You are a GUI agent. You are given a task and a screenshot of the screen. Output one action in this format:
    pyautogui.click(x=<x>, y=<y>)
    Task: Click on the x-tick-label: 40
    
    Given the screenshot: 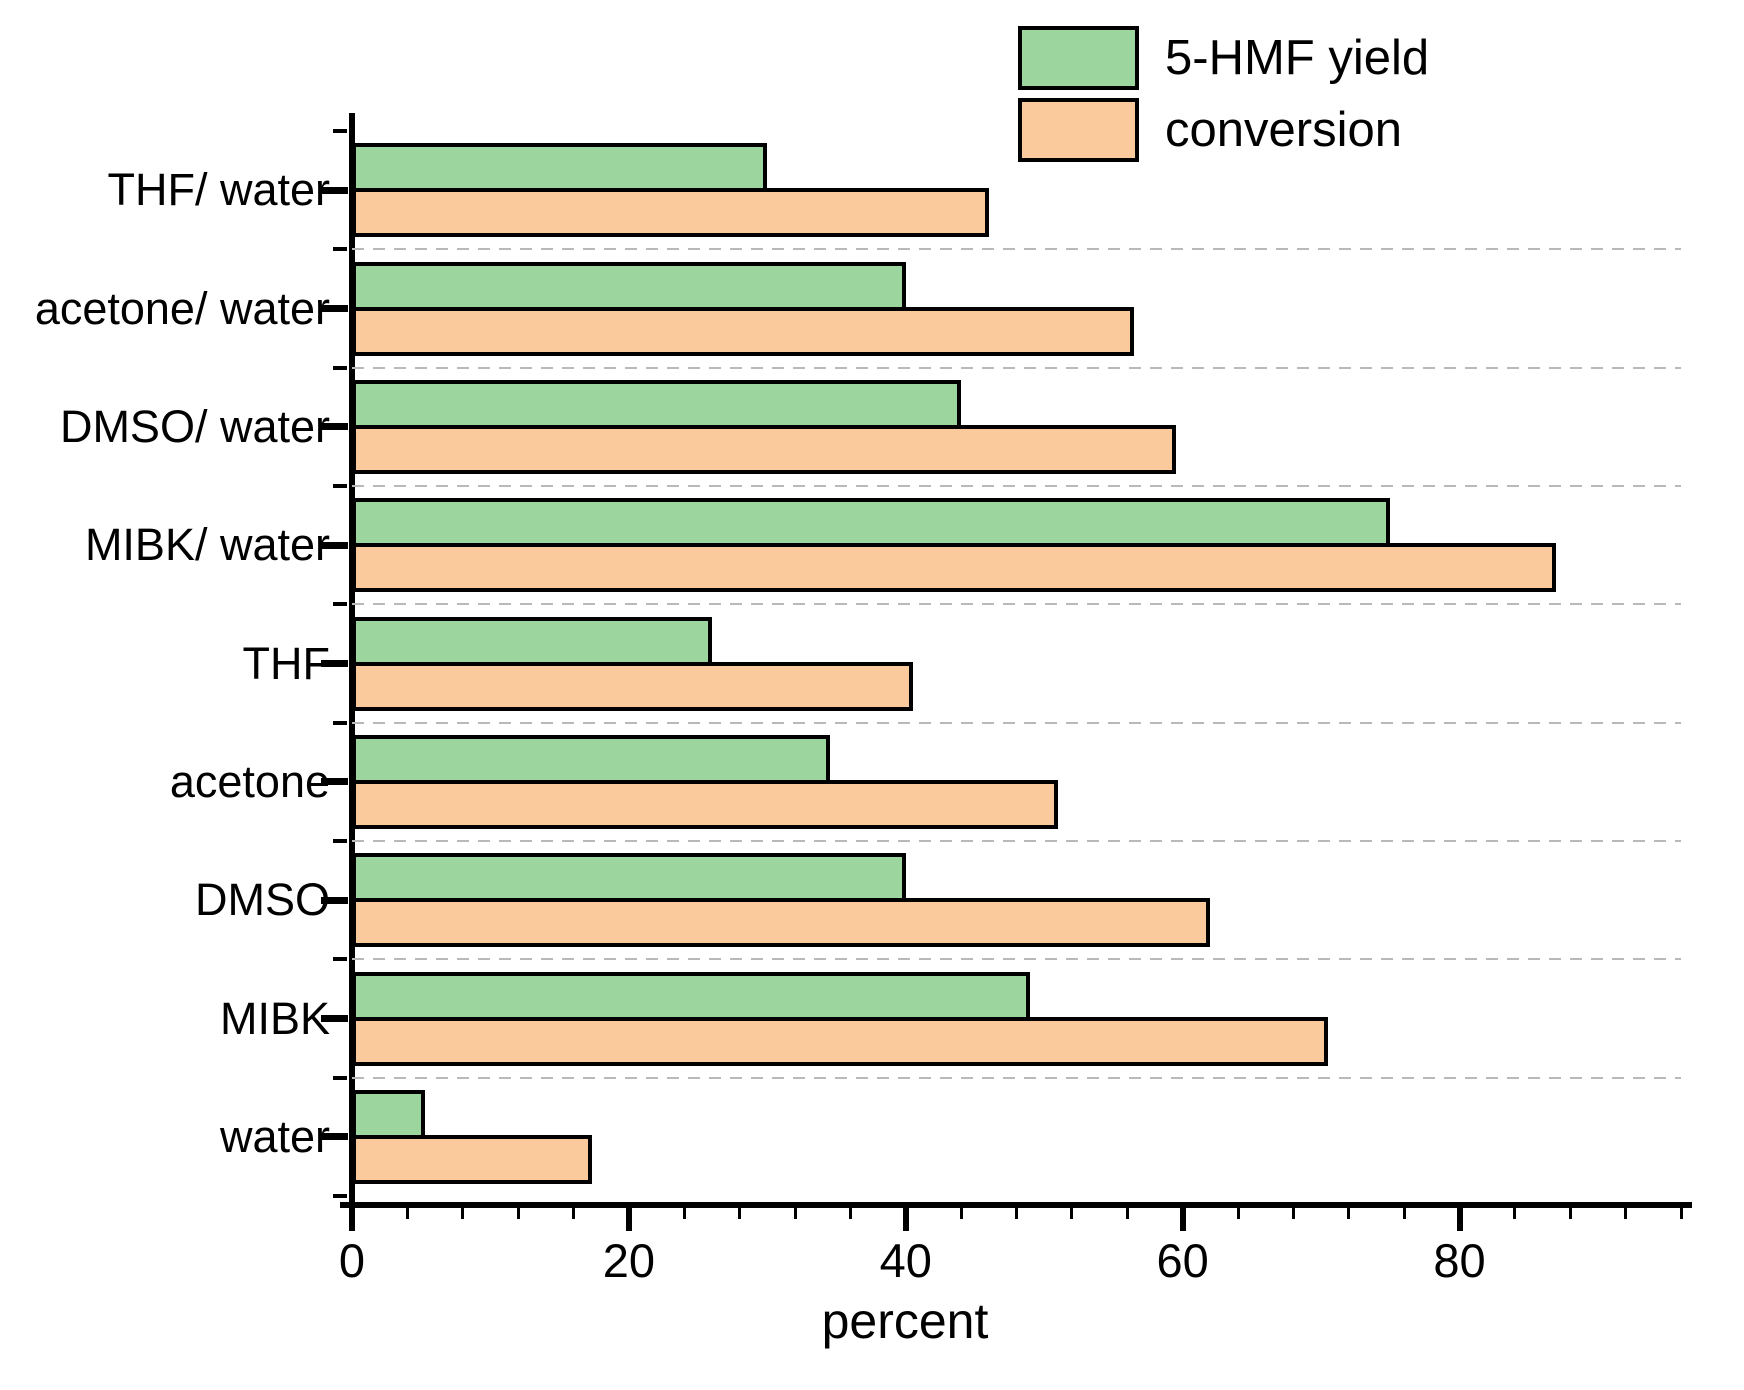 What is the action you would take?
    pyautogui.click(x=905, y=1260)
    